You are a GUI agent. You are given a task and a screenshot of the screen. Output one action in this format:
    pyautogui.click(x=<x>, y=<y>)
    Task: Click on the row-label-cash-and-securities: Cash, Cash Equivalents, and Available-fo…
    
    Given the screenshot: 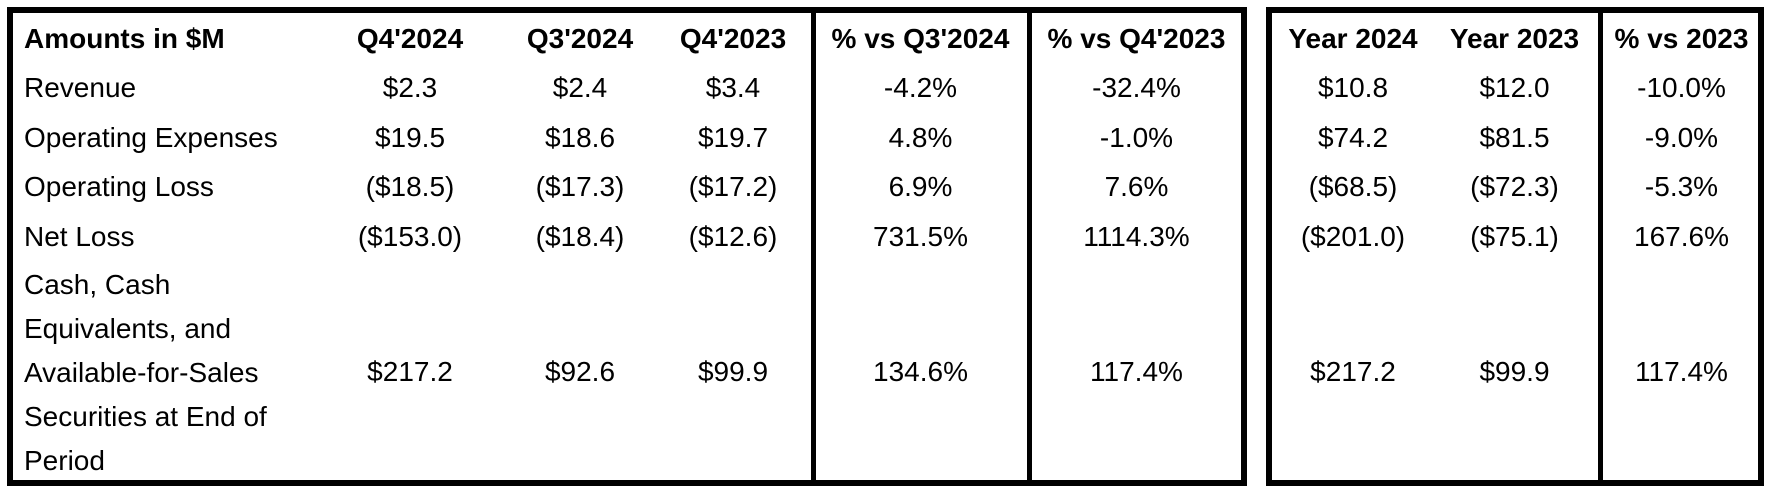 What is the action you would take?
    pyautogui.click(x=174, y=373)
    